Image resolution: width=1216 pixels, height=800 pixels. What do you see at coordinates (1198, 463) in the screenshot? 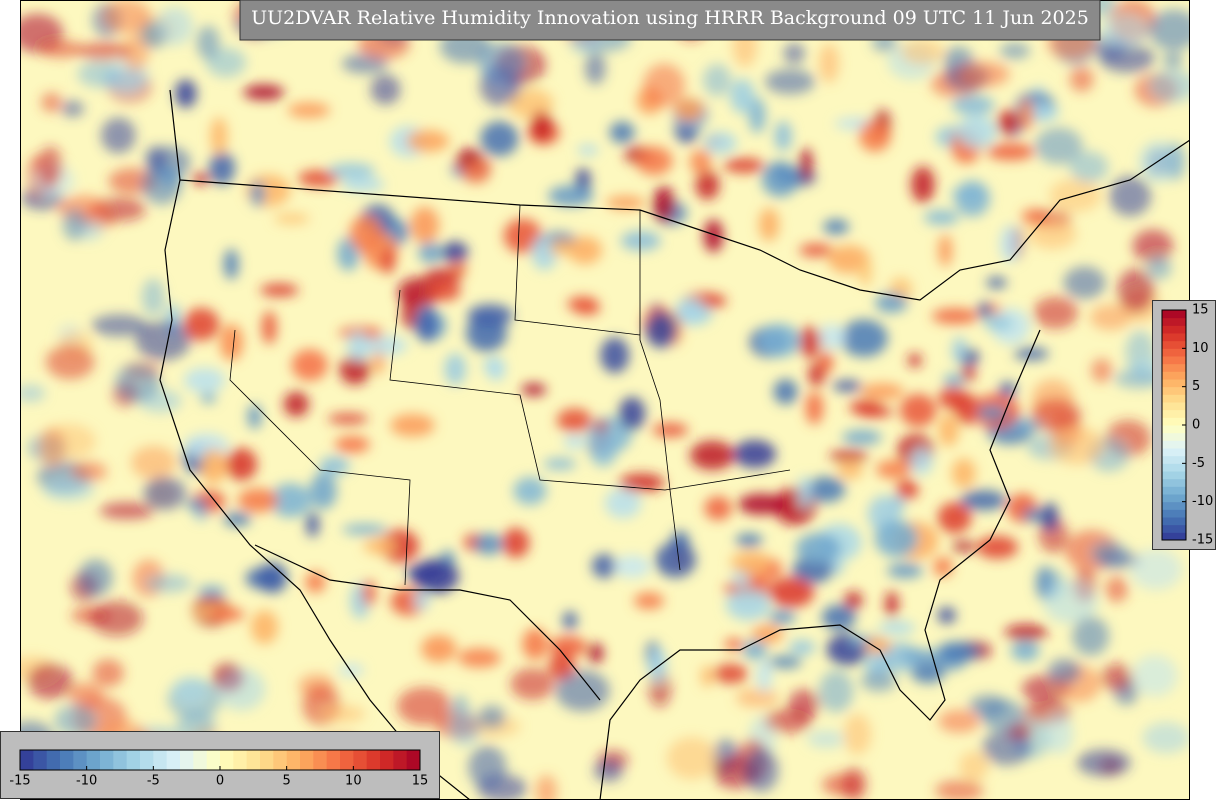
I see `colorbar-tick-label: -5` at bounding box center [1198, 463].